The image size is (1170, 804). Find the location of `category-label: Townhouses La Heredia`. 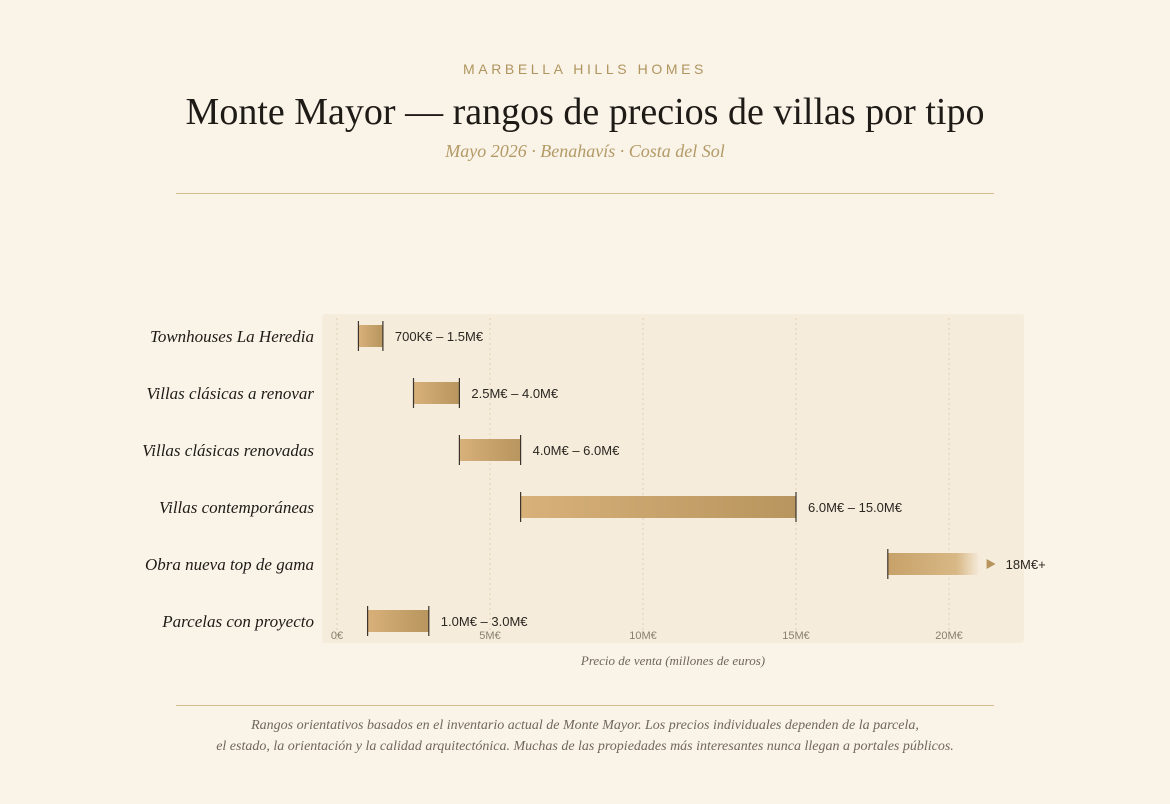

category-label: Townhouses La Heredia is located at coordinates (232, 336).